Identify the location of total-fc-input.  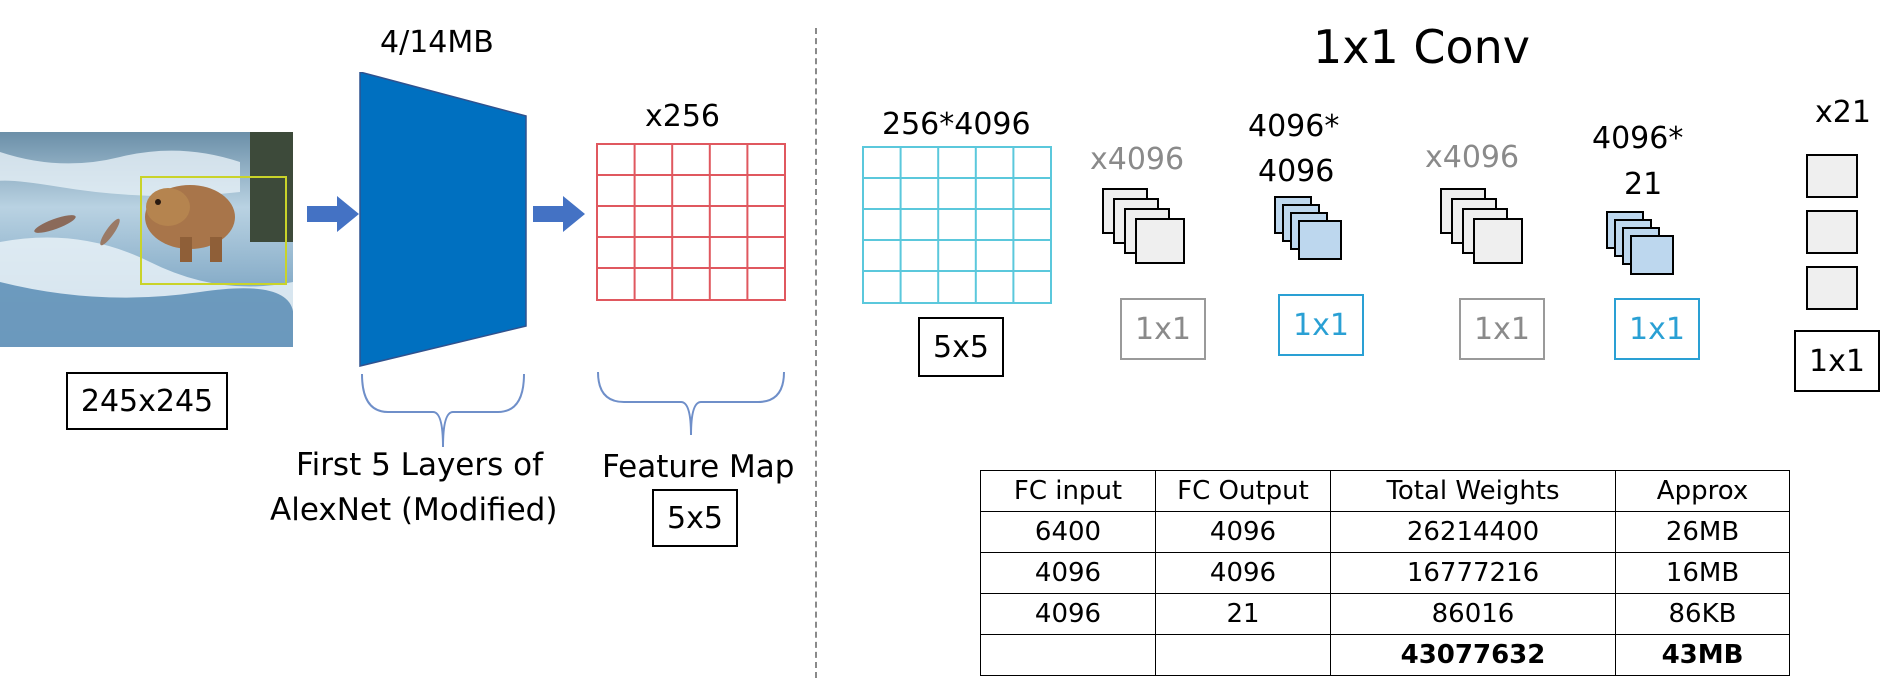
(1068, 655).